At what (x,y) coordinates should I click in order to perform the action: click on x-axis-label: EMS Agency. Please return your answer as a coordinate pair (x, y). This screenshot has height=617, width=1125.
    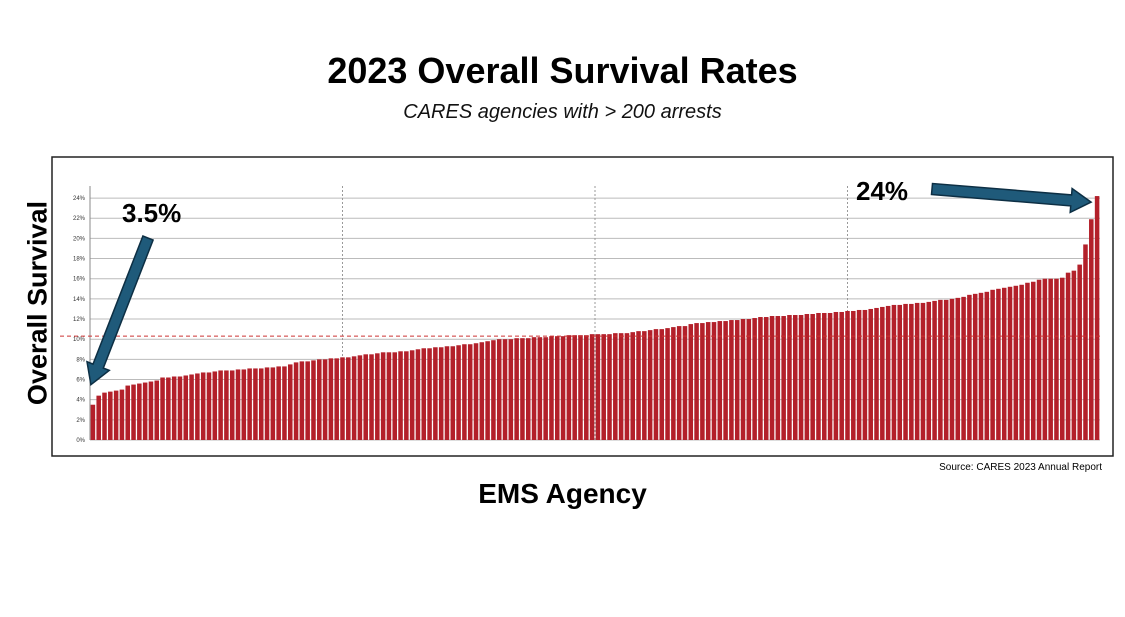
    Looking at the image, I should click on (562, 493).